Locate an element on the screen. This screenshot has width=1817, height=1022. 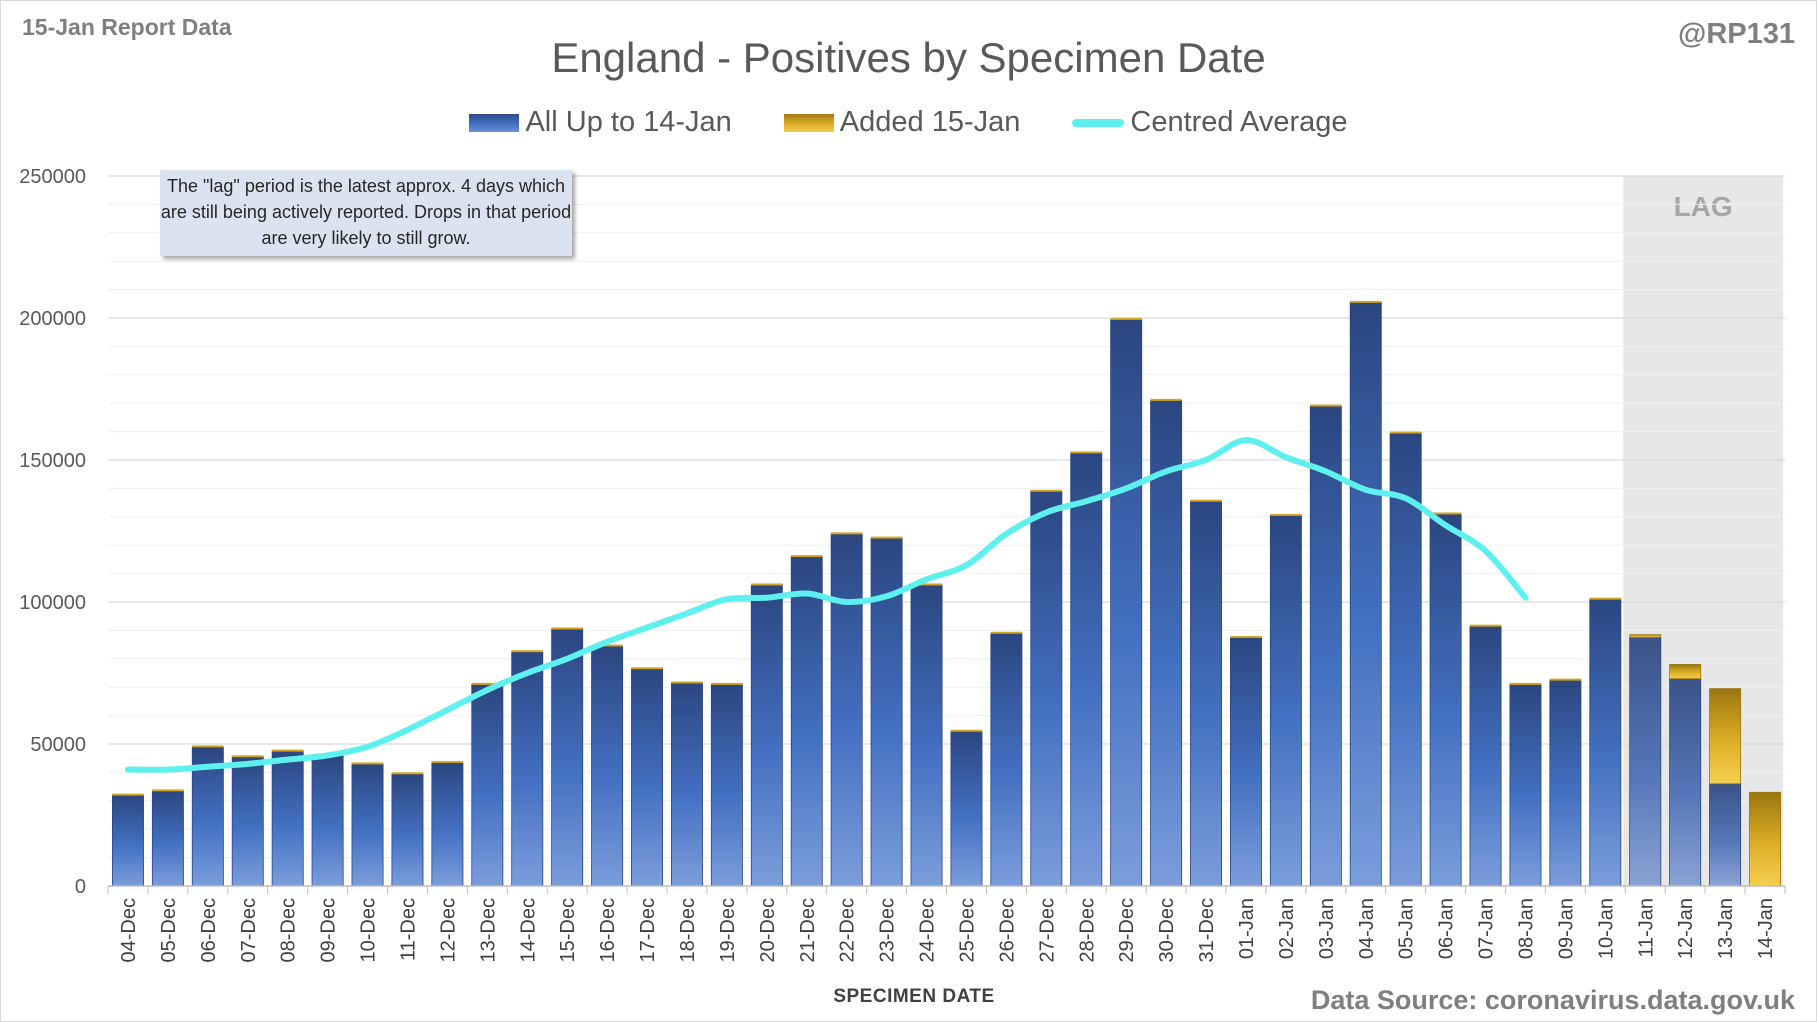
x-tick-label: 08-Dec is located at coordinates (289, 930).